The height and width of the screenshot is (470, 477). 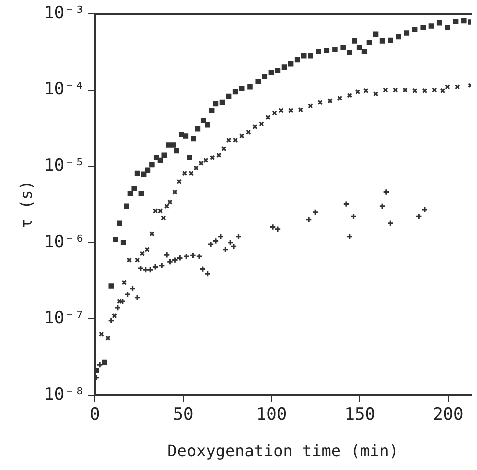 I want to click on x-axis-title: Deoxygenation time (min), so click(x=283, y=451).